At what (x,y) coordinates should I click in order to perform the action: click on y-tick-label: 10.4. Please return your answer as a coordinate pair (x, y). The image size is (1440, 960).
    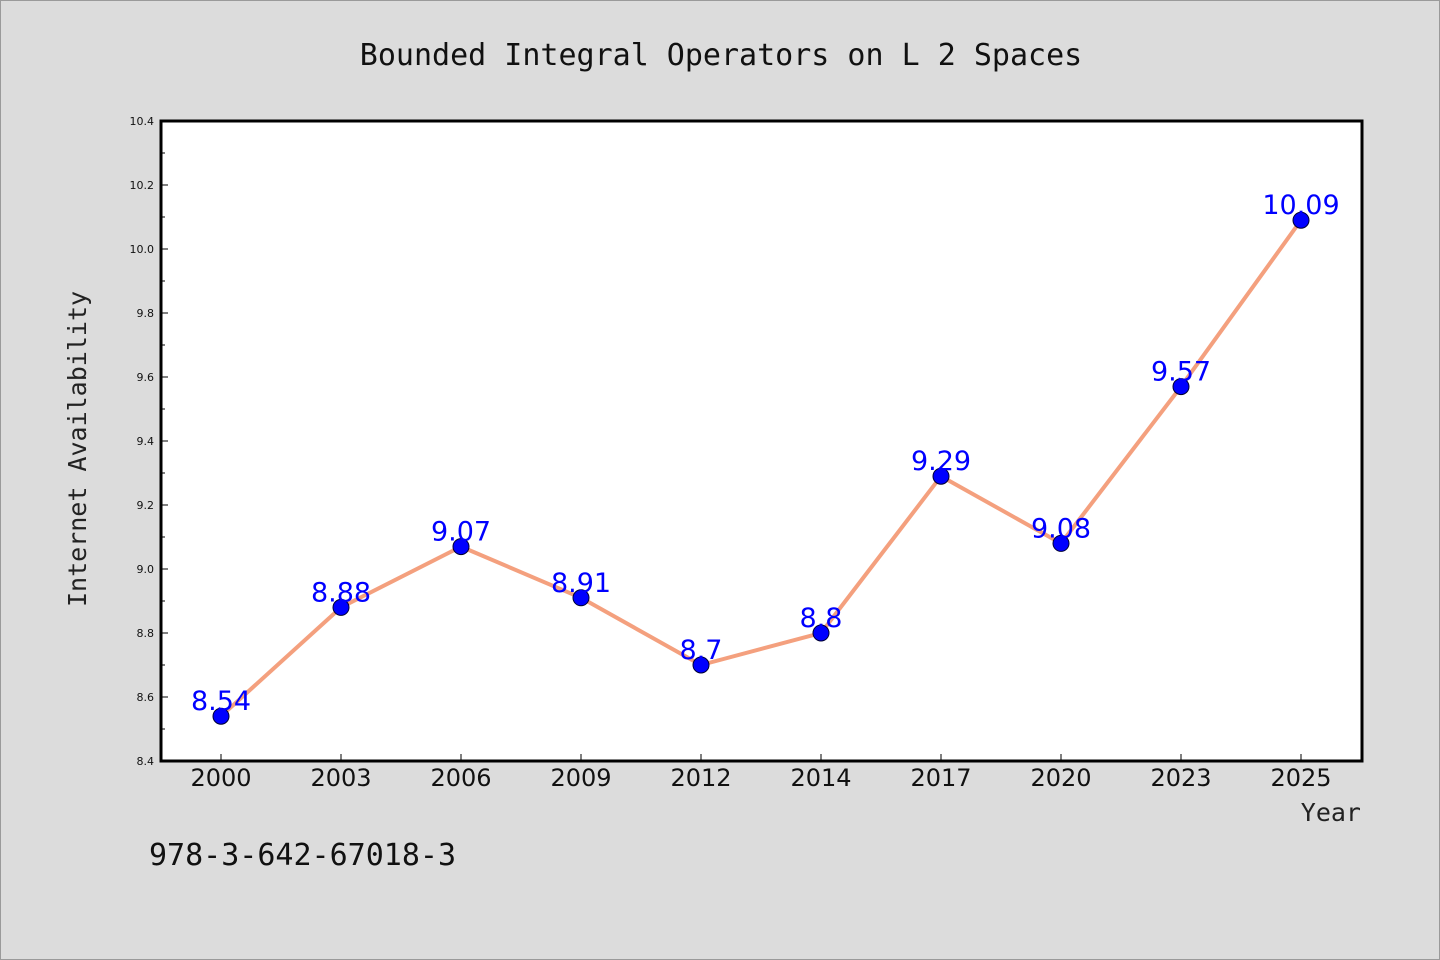
    Looking at the image, I should click on (142, 121).